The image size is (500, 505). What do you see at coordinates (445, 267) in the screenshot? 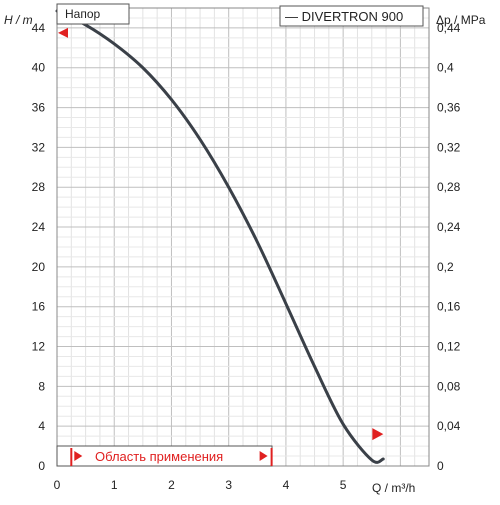
I see `y-tick-label-right: 0,2` at bounding box center [445, 267].